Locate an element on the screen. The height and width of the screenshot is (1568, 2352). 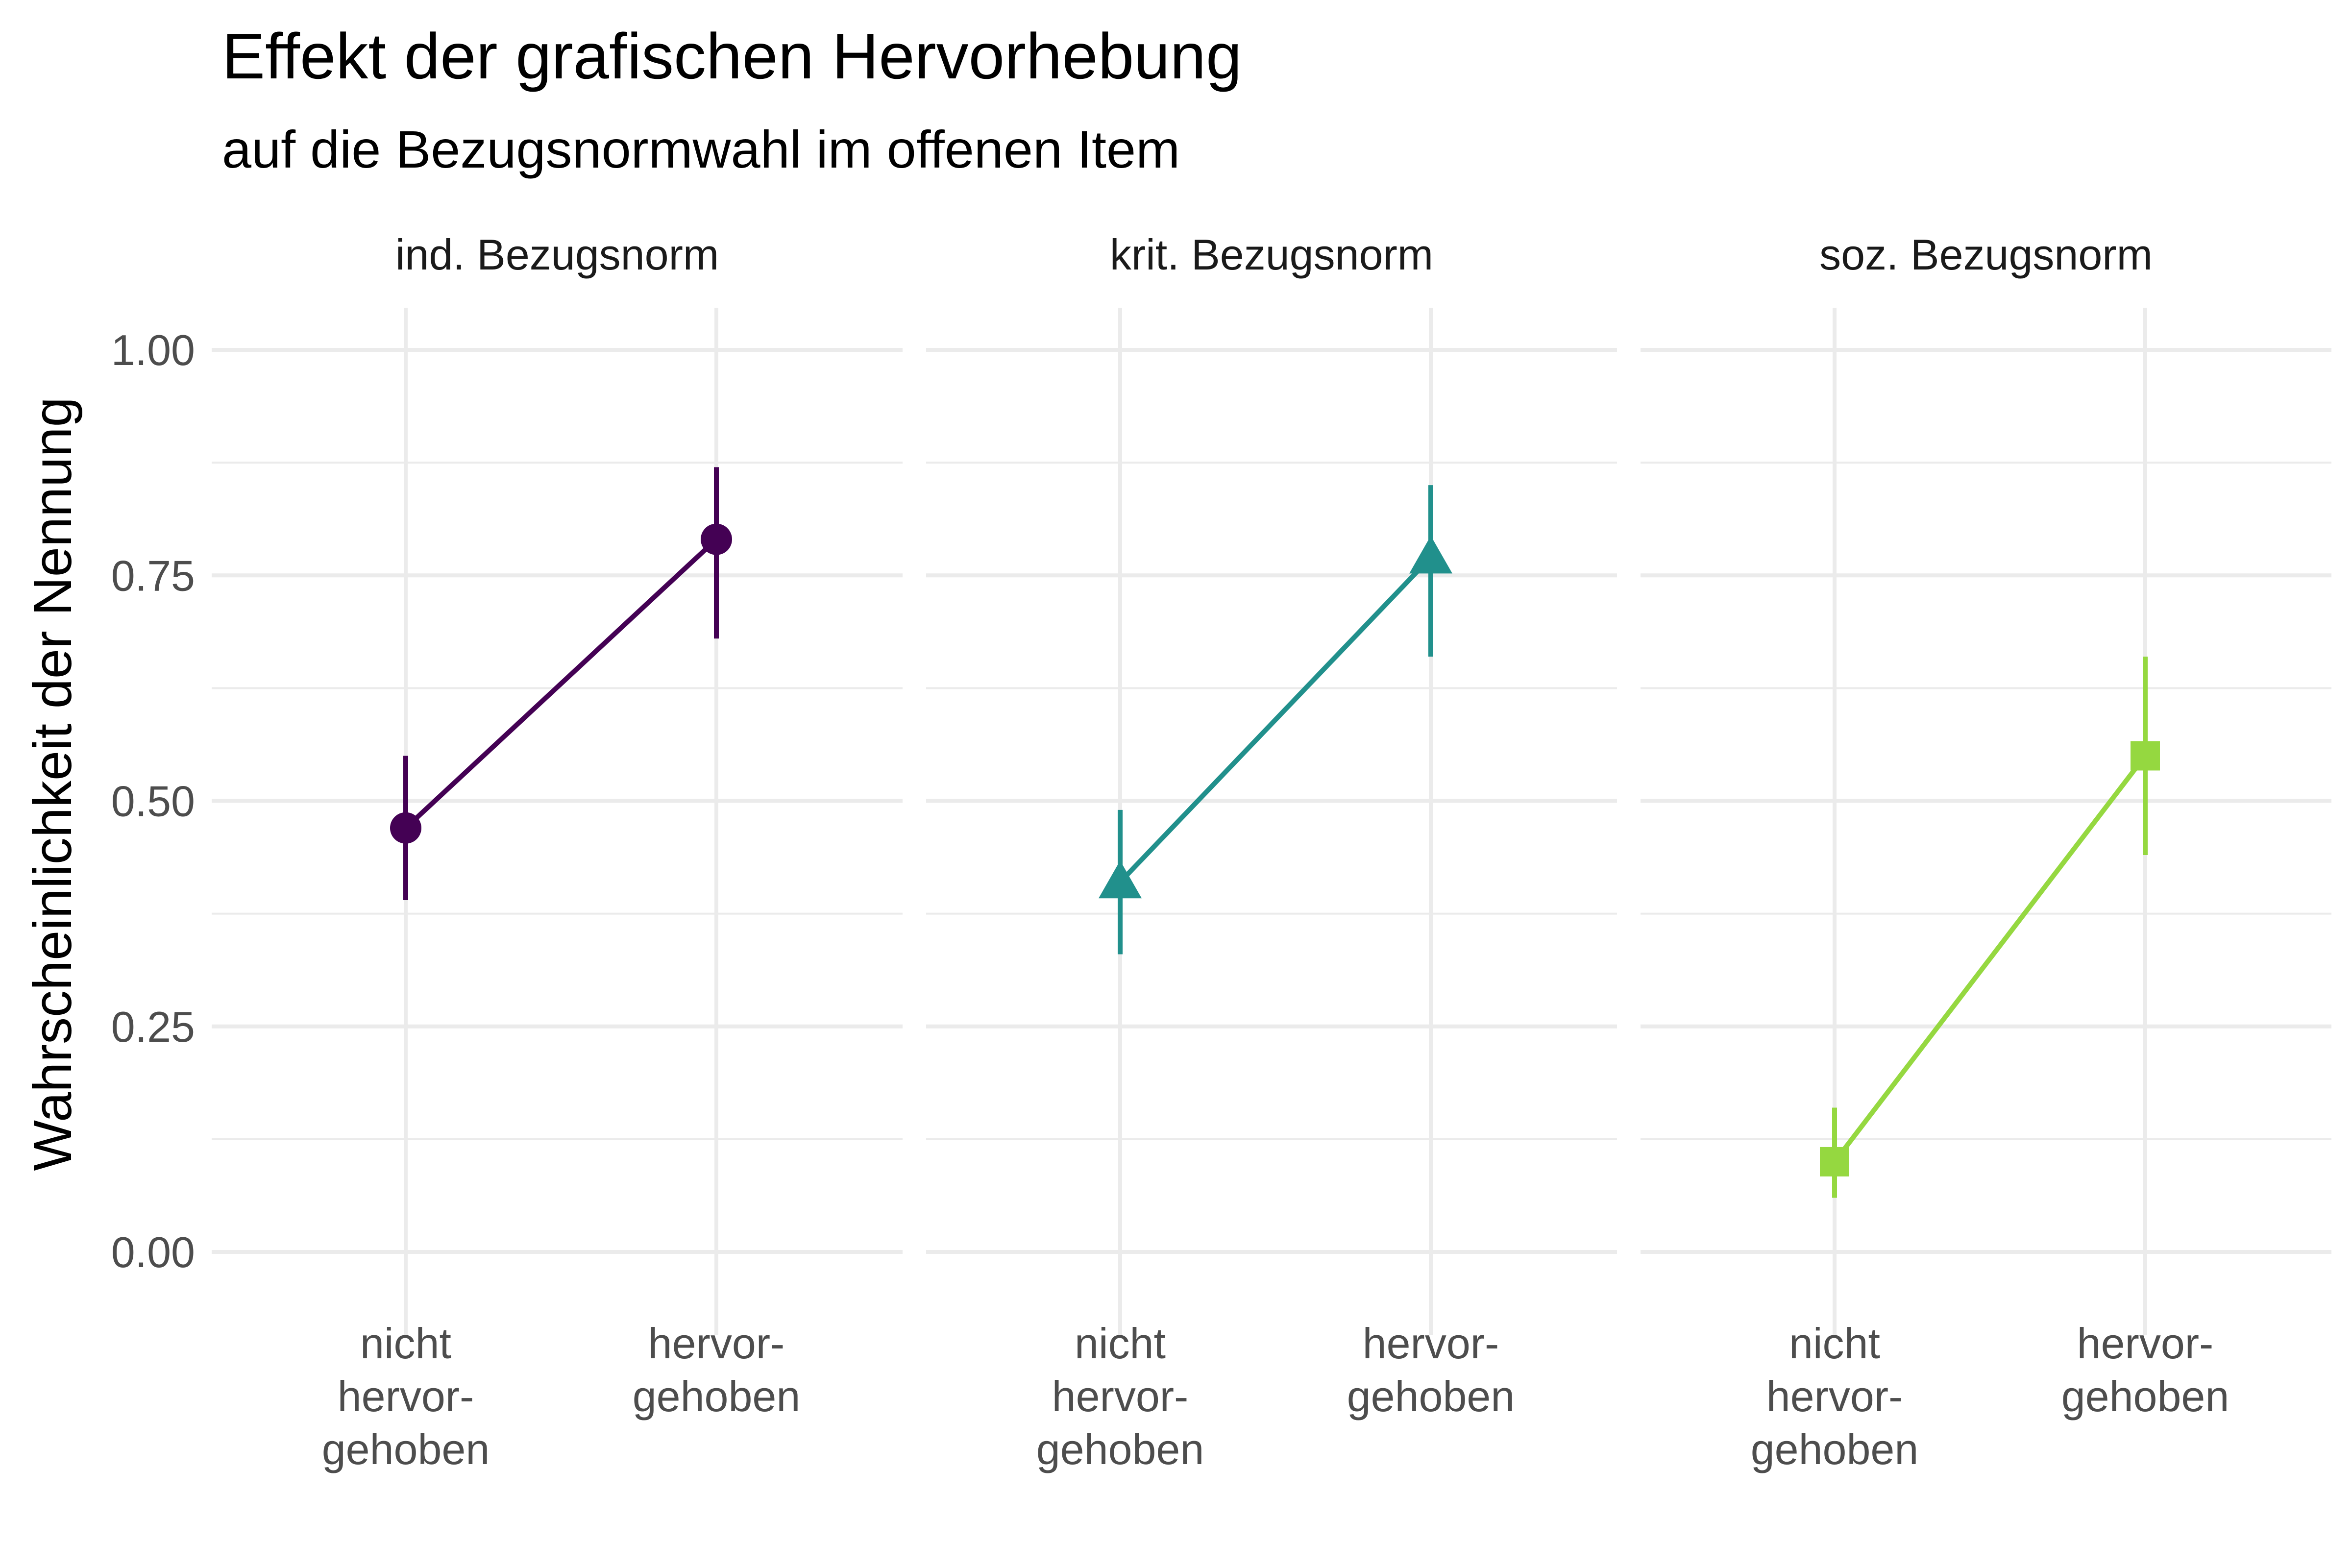
y-tick-label: 0.00 is located at coordinates (153, 1252).